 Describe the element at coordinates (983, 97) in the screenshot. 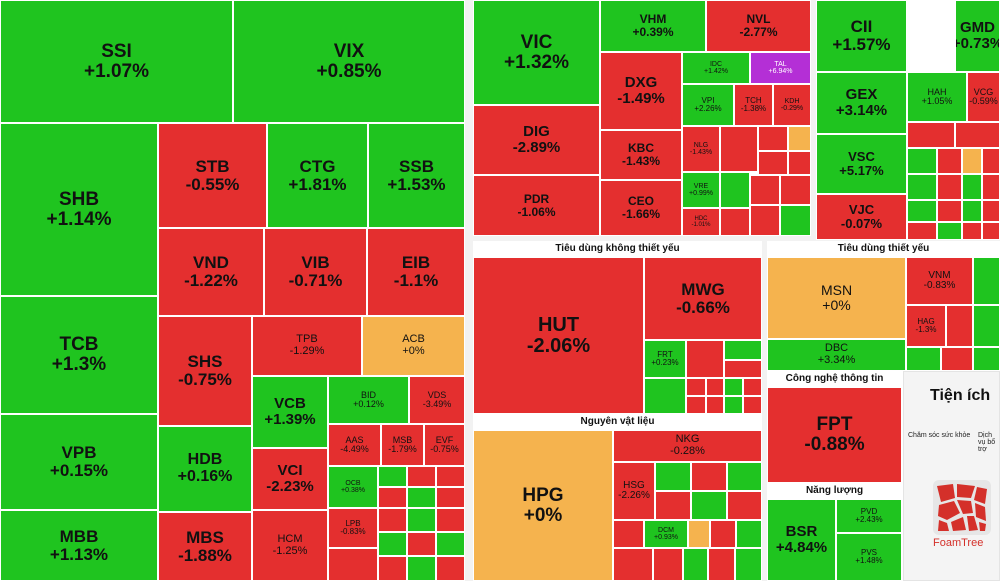

I see `stock-tile-vcg: VCG -0.59%` at that location.